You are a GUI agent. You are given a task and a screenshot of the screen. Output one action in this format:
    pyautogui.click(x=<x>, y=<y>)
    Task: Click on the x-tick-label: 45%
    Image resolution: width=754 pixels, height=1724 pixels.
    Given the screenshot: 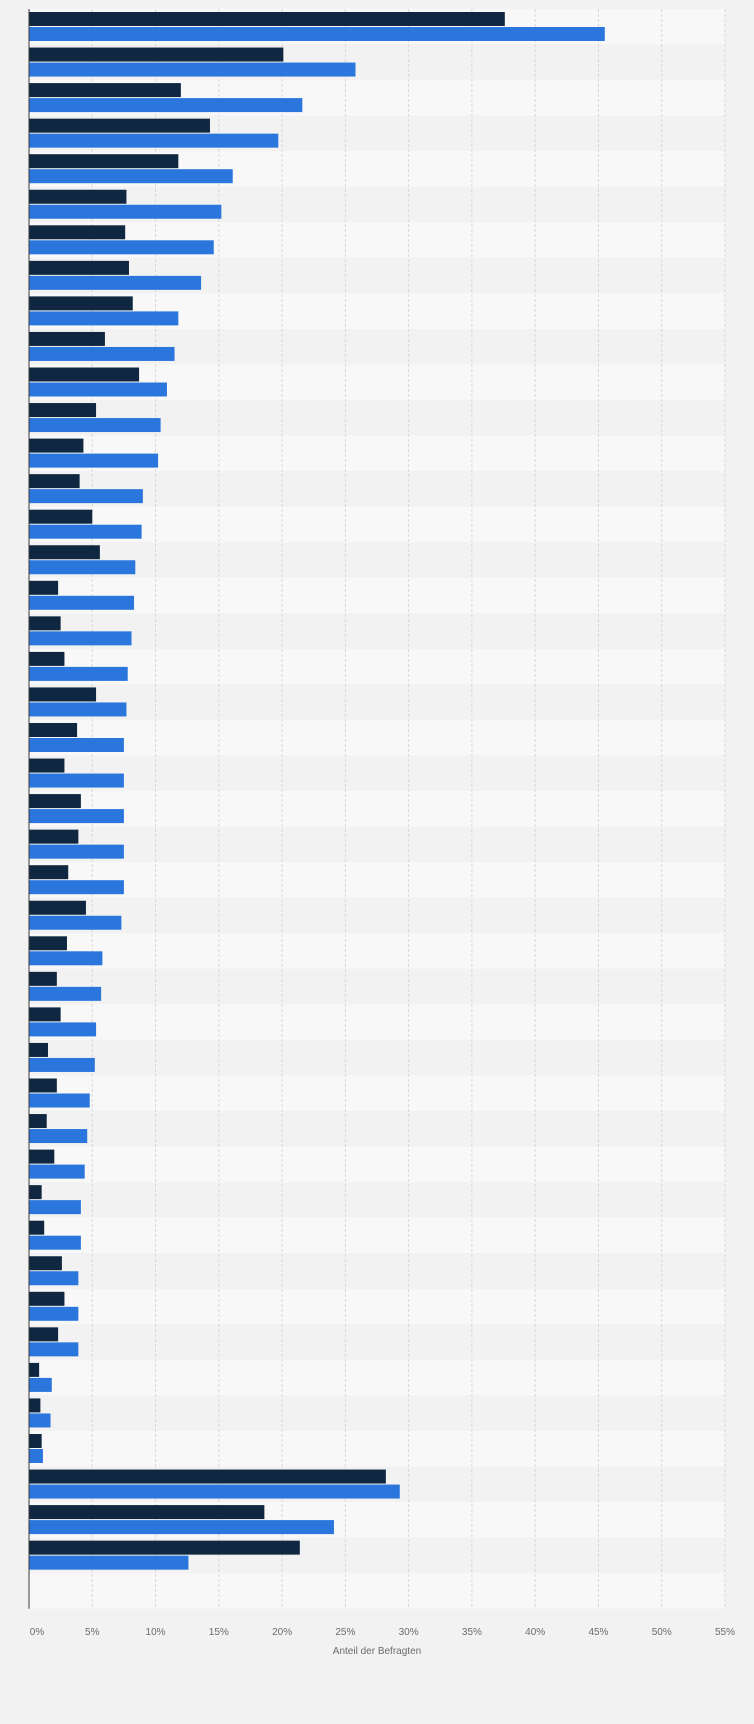 What is the action you would take?
    pyautogui.click(x=598, y=1632)
    